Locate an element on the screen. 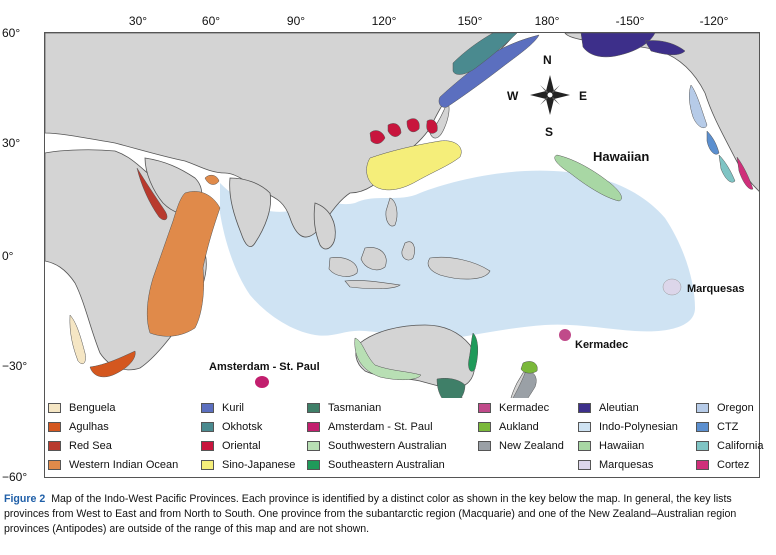 This screenshot has width=776, height=555. legend-label: Southeastern Australian is located at coordinates (386, 465).